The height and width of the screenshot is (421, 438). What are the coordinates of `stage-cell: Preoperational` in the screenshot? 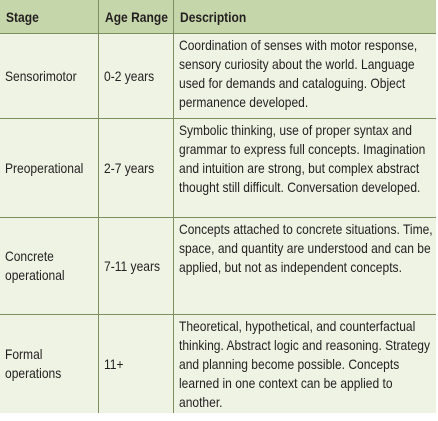 It's located at (49, 168).